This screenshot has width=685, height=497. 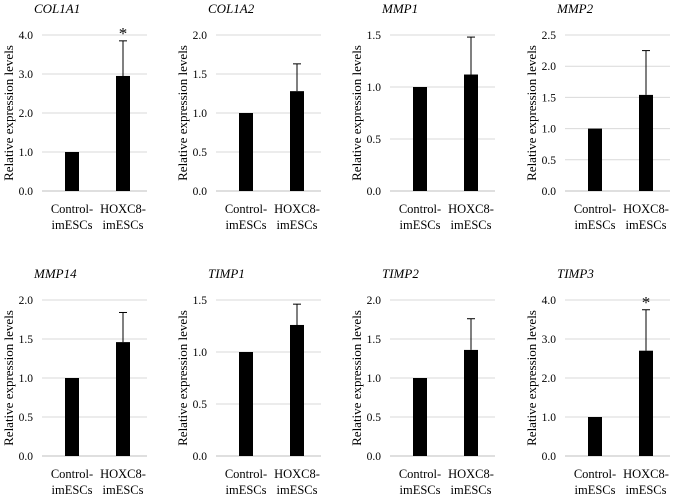 I want to click on chart-title: COL1A1, so click(x=57, y=8).